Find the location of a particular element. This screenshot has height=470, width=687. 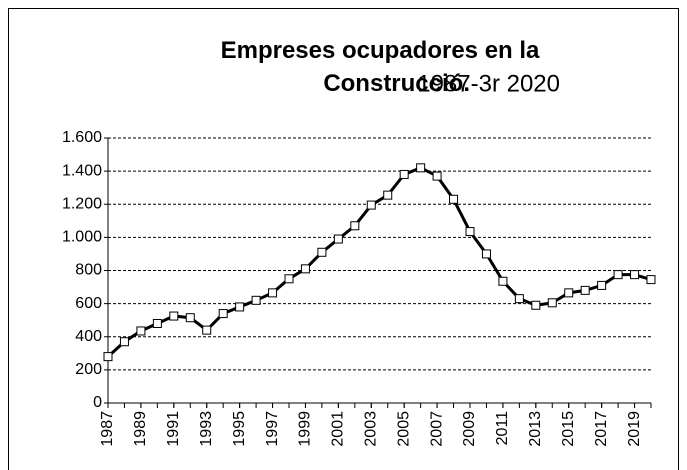

x-tick-label: 2003 is located at coordinates (370, 429).